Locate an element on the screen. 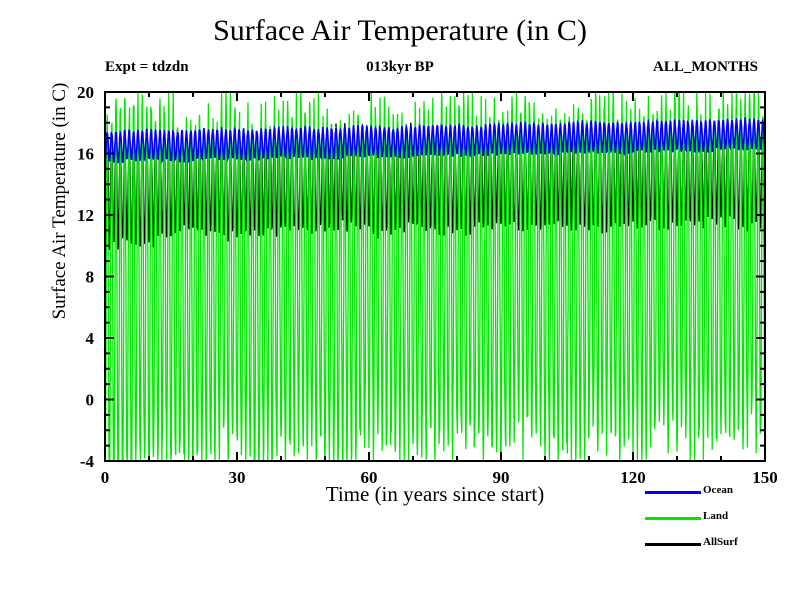 The width and height of the screenshot is (800, 600). legend-item-ocean: Ocean is located at coordinates (715, 495).